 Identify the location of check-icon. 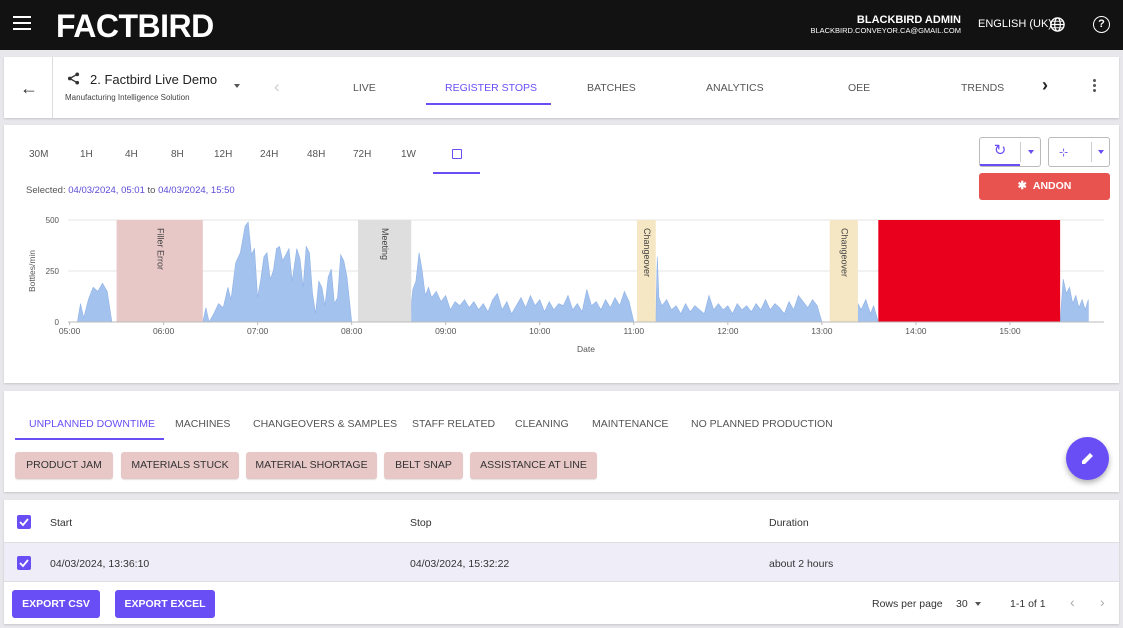
(24, 563).